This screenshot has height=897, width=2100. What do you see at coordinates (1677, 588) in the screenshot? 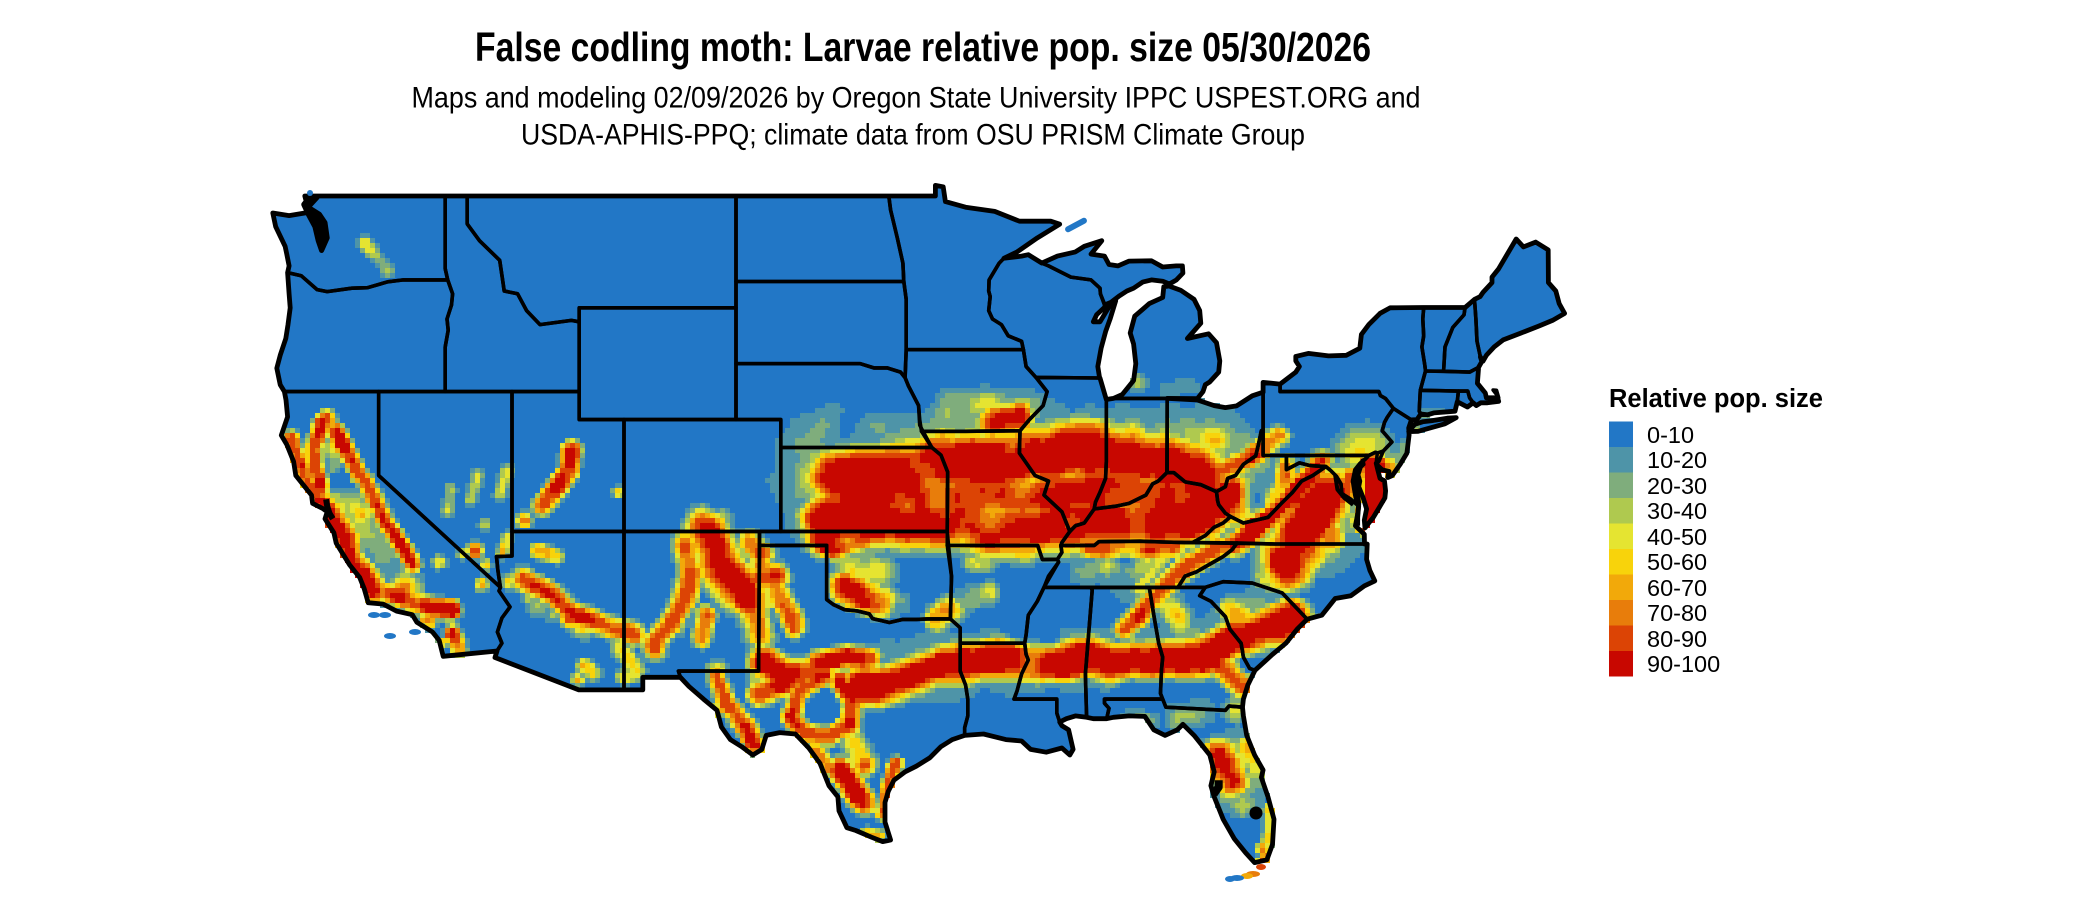
I see `svg-text: 60-70` at bounding box center [1677, 588].